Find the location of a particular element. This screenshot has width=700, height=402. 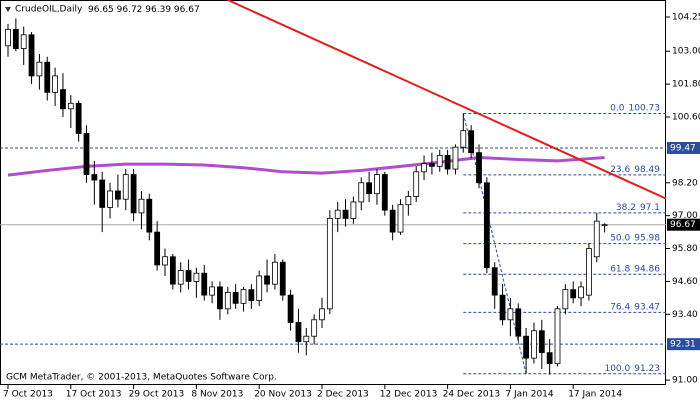

x-tick-label: 24 Dec 2013 is located at coordinates (472, 395).